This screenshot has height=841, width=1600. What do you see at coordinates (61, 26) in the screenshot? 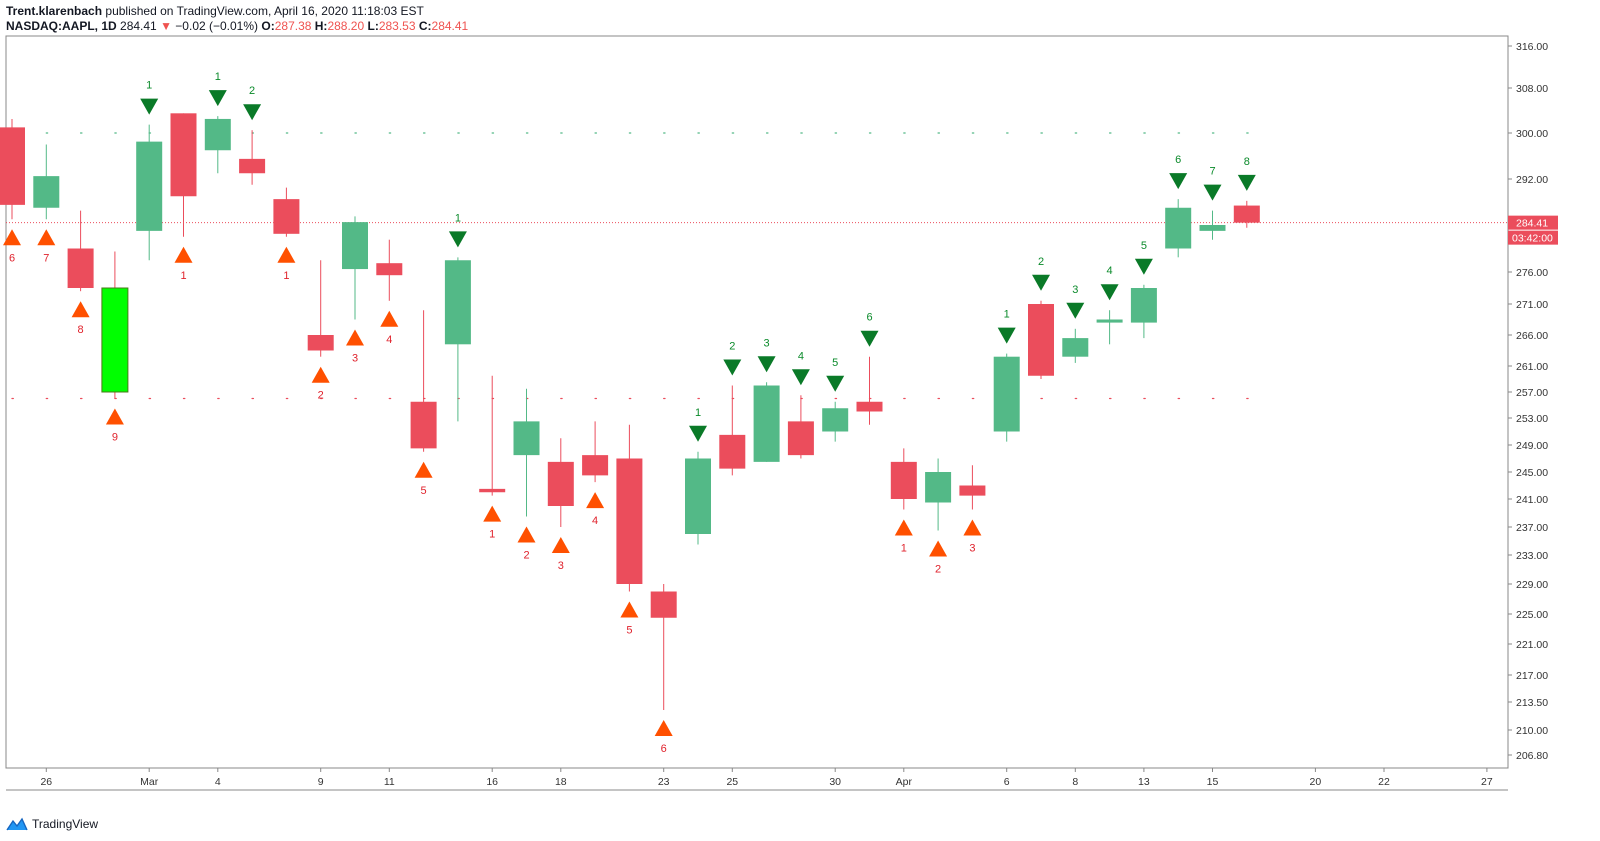
I see `symbol-label: NASDAQ:AAPL, 1D` at bounding box center [61, 26].